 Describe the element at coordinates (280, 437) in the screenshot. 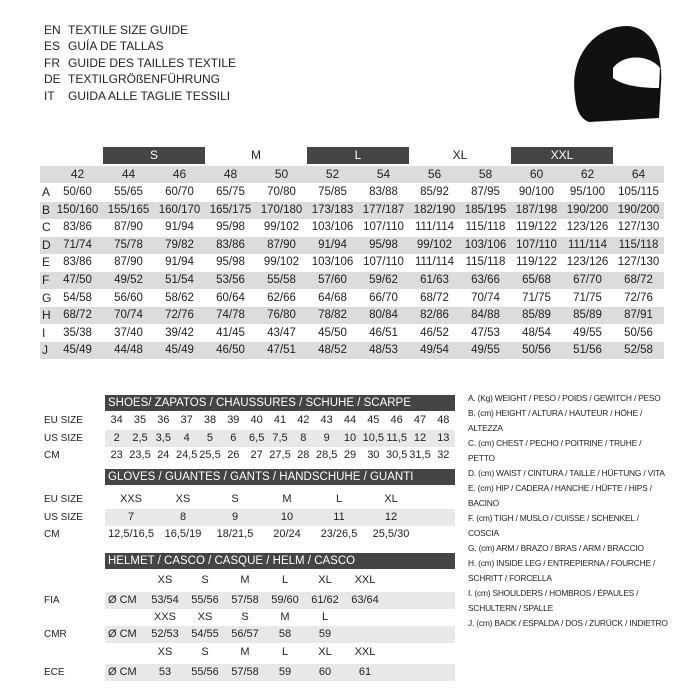

I see `cell-value: 7,5` at that location.